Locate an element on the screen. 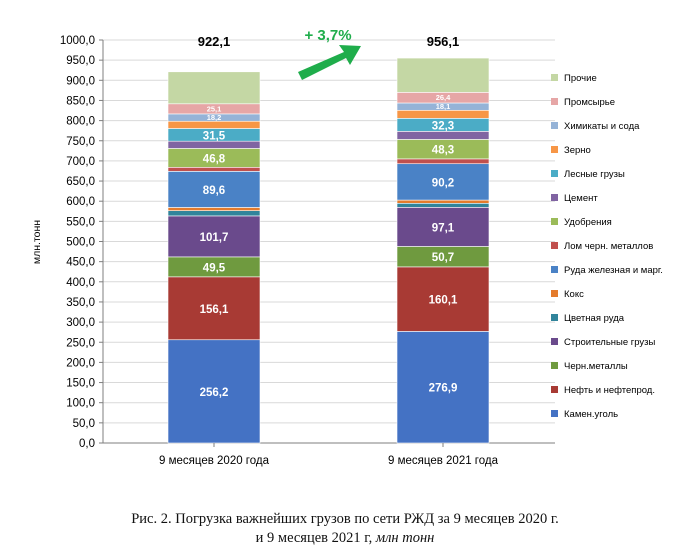 The image size is (690, 553). data-label: 90,2 is located at coordinates (443, 183).